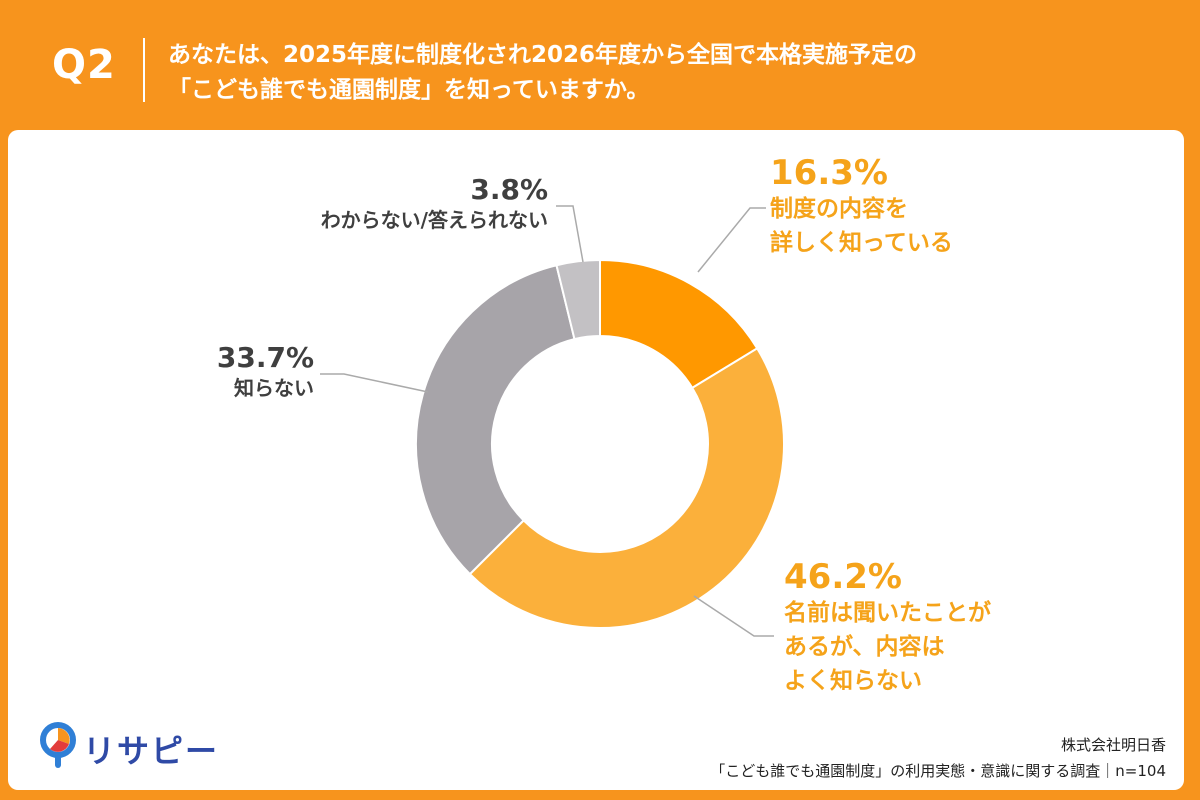  Describe the element at coordinates (409, 90) in the screenshot. I see `question-line-2: 「こども誰でも通園制度」を知っていますか。` at that location.